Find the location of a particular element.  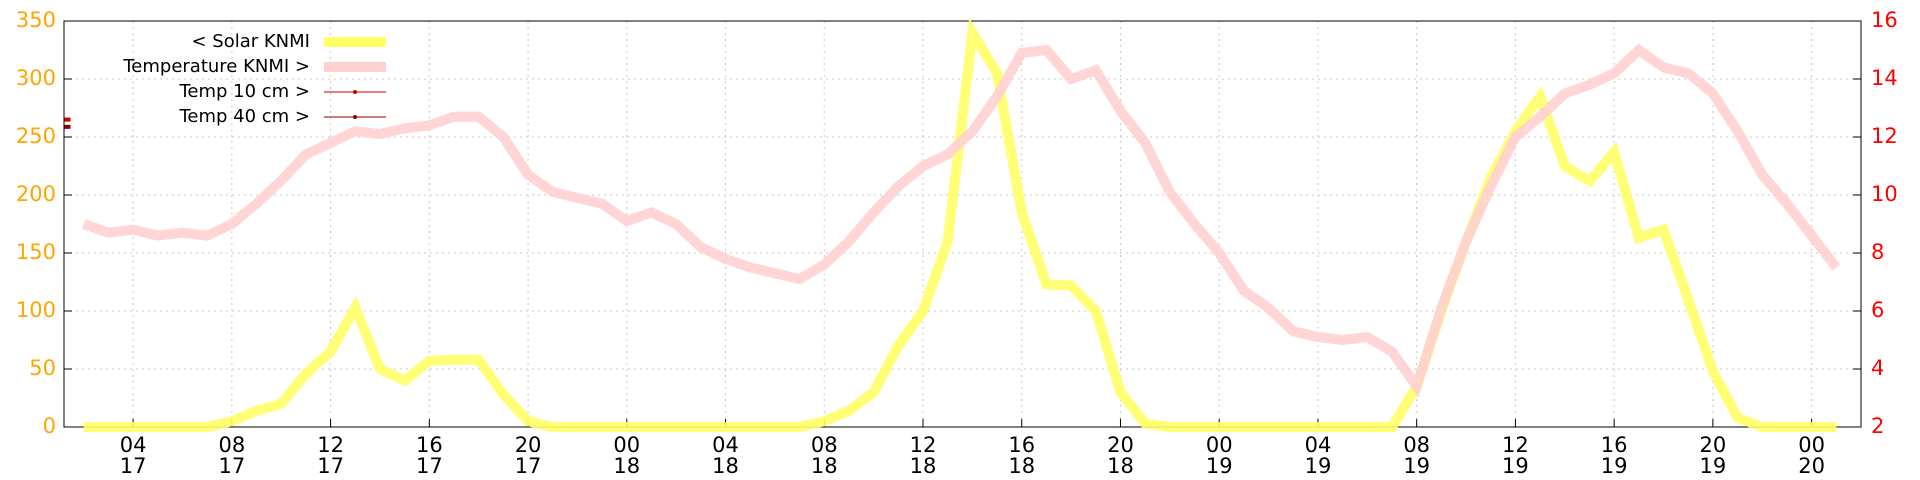

legend-label: < Solar KNMI is located at coordinates (250, 41).